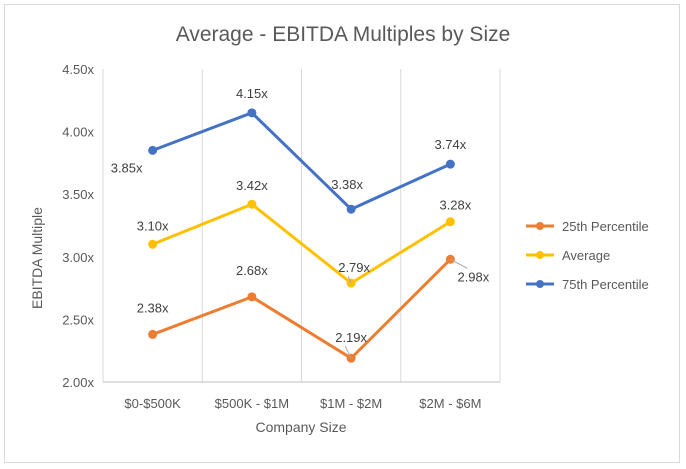 The image size is (686, 469). Describe the element at coordinates (351, 337) in the screenshot. I see `data-label: 2.19x` at that location.